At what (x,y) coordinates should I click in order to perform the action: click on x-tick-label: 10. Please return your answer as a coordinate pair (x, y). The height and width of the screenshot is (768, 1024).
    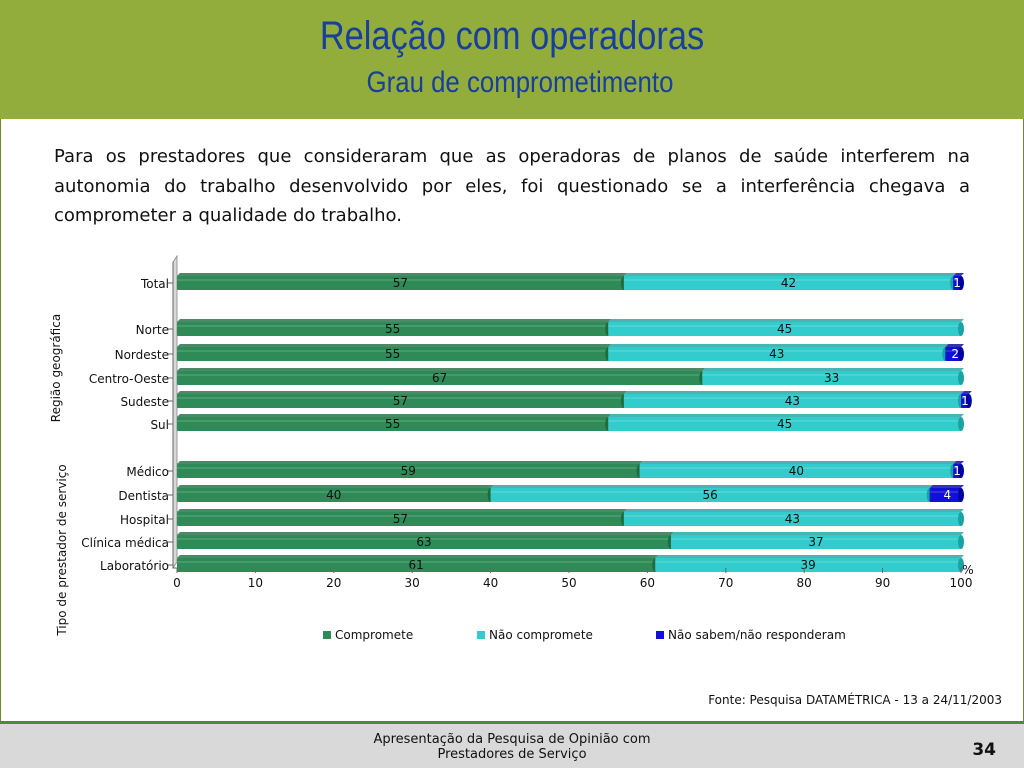
    Looking at the image, I should click on (255, 583).